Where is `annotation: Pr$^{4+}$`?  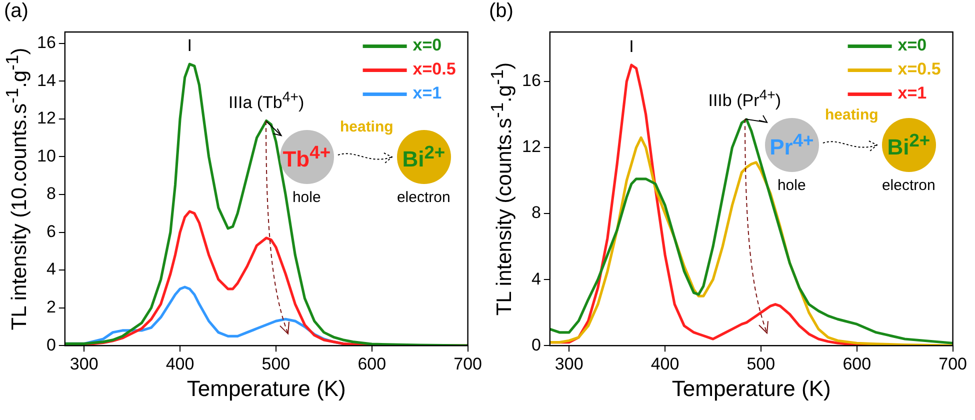 annotation: Pr$^{4+}$ is located at coordinates (792, 145).